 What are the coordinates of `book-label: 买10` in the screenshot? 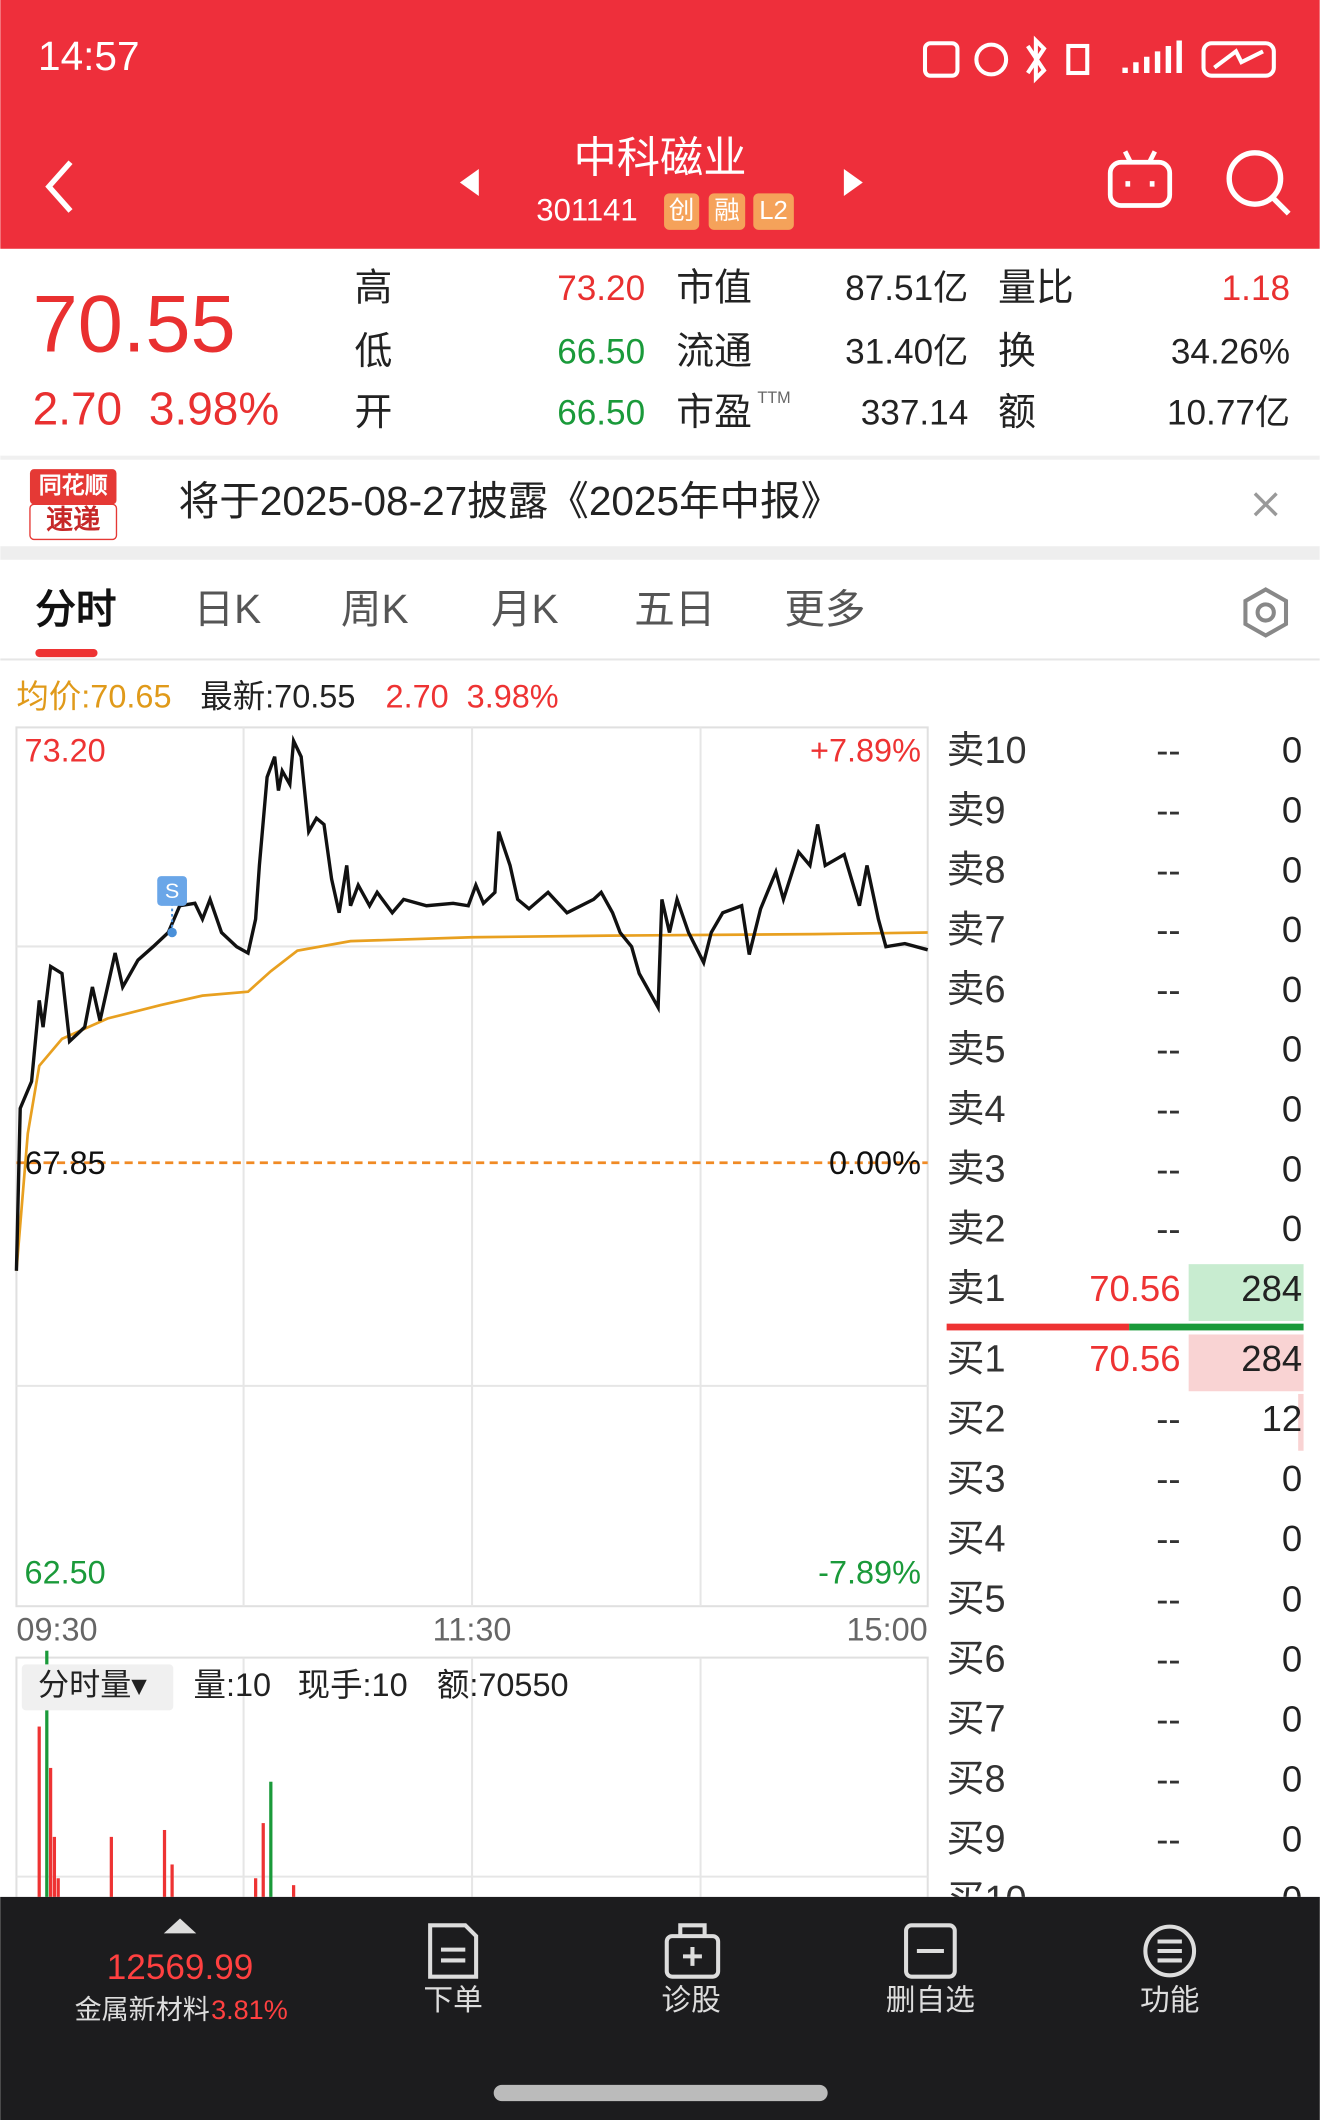 It's located at (987, 1900).